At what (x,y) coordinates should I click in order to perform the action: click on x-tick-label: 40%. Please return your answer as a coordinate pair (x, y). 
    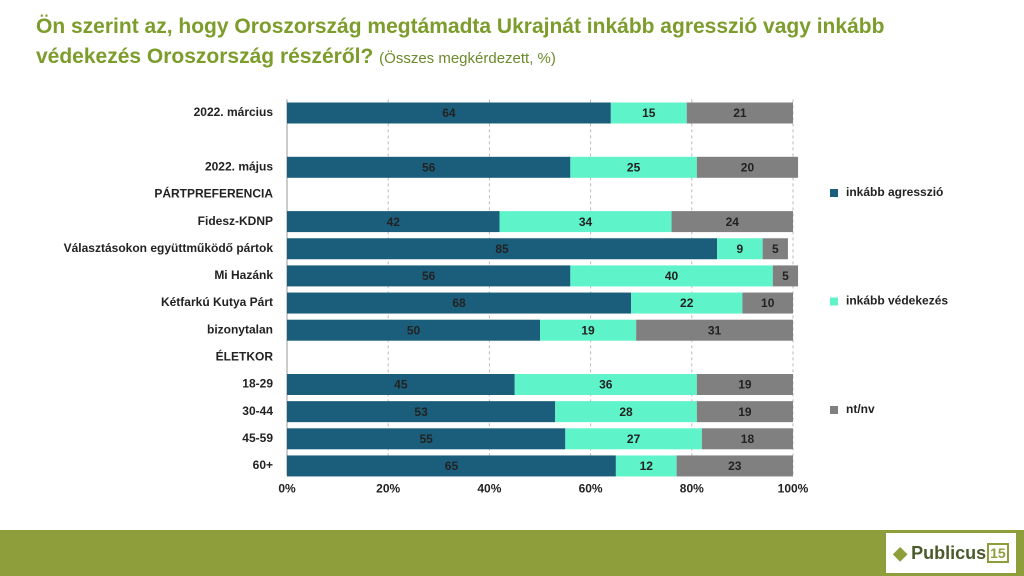
    Looking at the image, I should click on (489, 489).